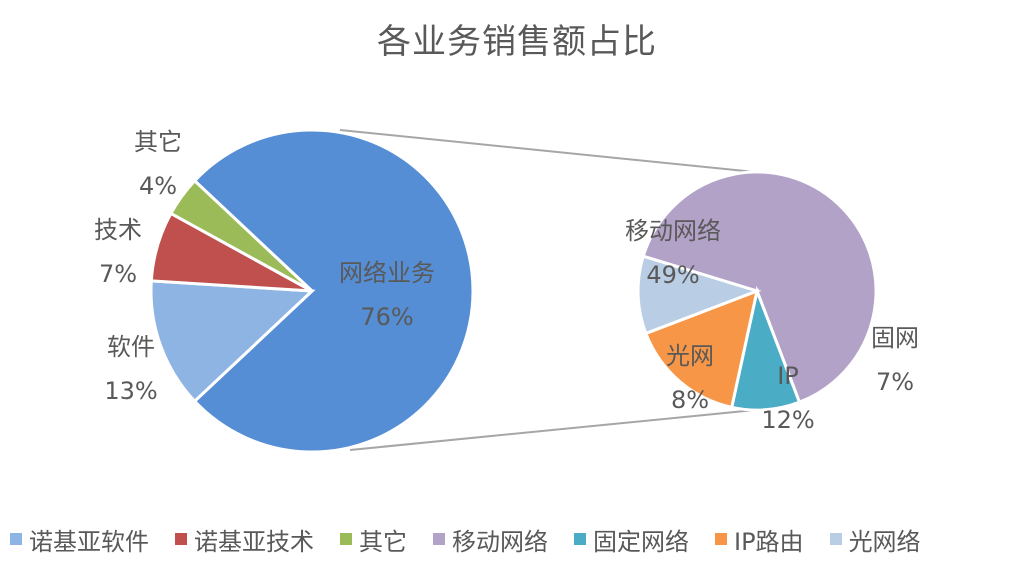 Image resolution: width=1034 pixels, height=568 pixels. What do you see at coordinates (89, 541) in the screenshot?
I see `legend-label: 诺基亚软件` at bounding box center [89, 541].